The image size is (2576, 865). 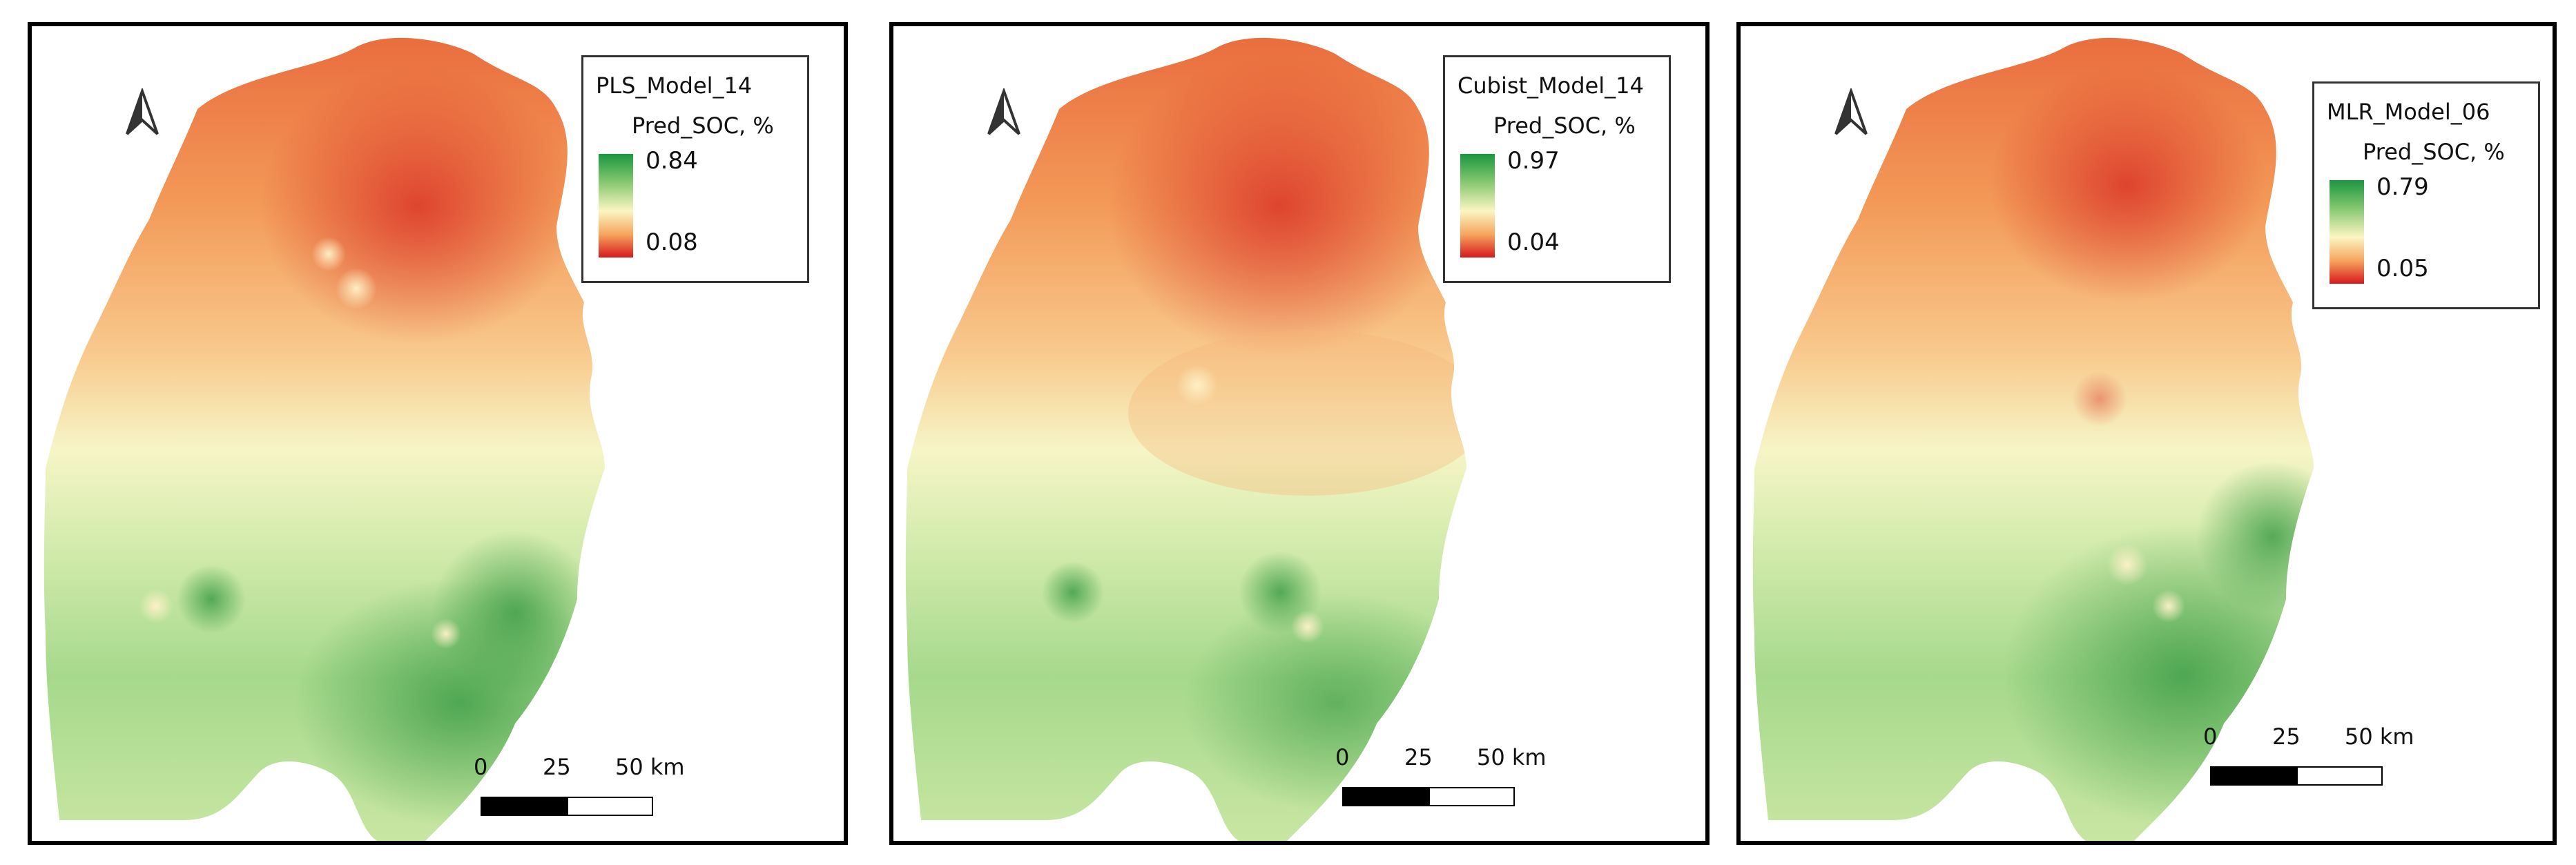 I want to click on legend-title: Cubist_Model_14, so click(x=1551, y=85).